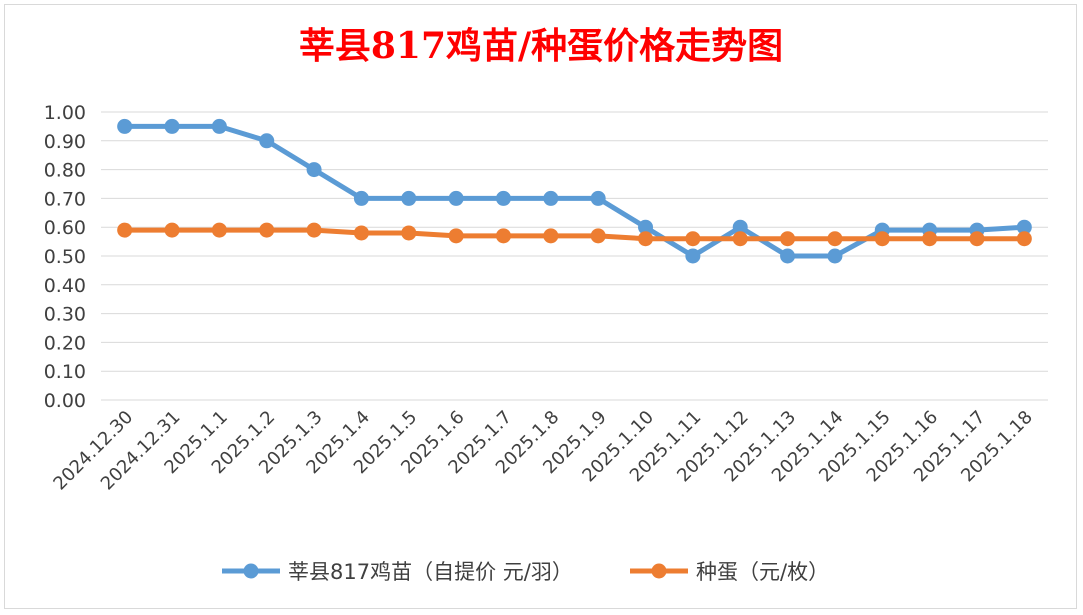 The width and height of the screenshot is (1083, 615). I want to click on y-tick-label: 0.50, so click(65, 257).